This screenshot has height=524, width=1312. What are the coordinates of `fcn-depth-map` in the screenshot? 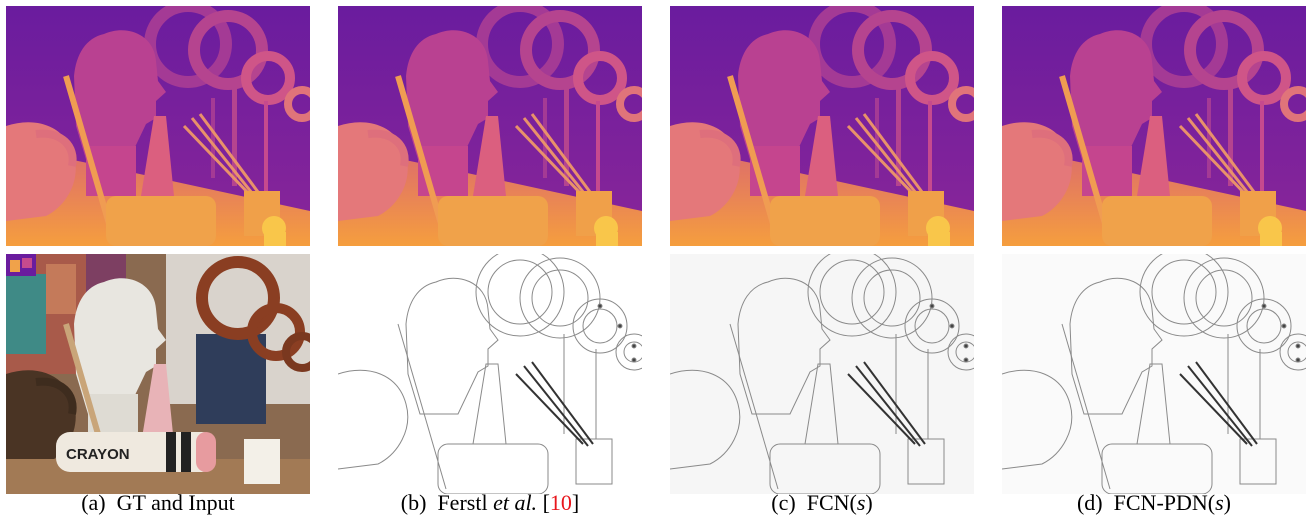 It's located at (822, 126).